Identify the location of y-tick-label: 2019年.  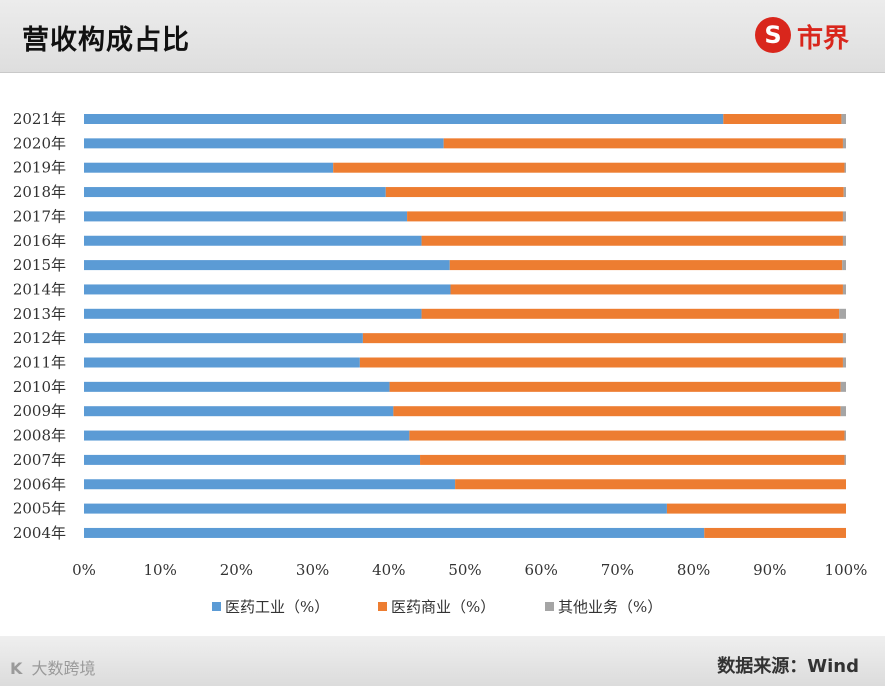
(39, 168).